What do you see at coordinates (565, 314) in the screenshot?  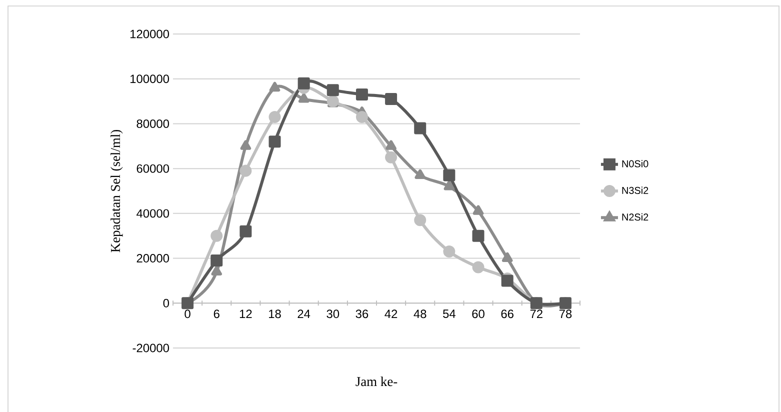 I see `x-tick-label: 78` at bounding box center [565, 314].